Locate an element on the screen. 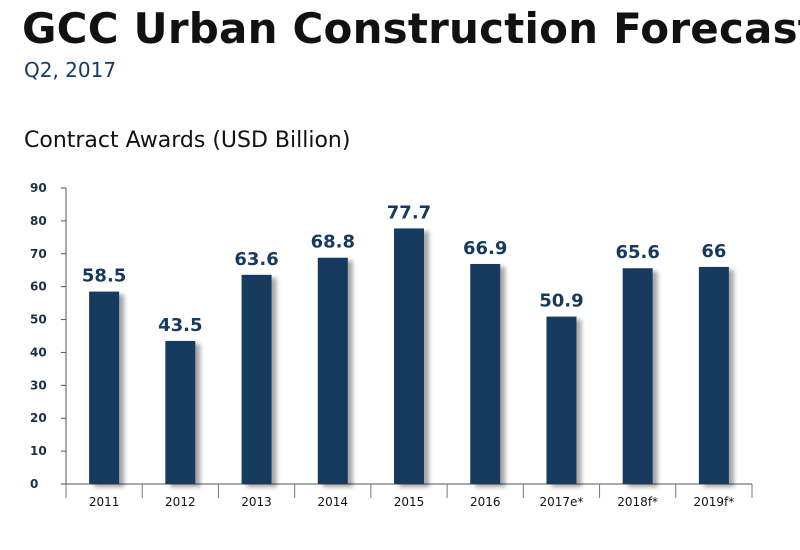  data-label: 43.5 is located at coordinates (180, 325).